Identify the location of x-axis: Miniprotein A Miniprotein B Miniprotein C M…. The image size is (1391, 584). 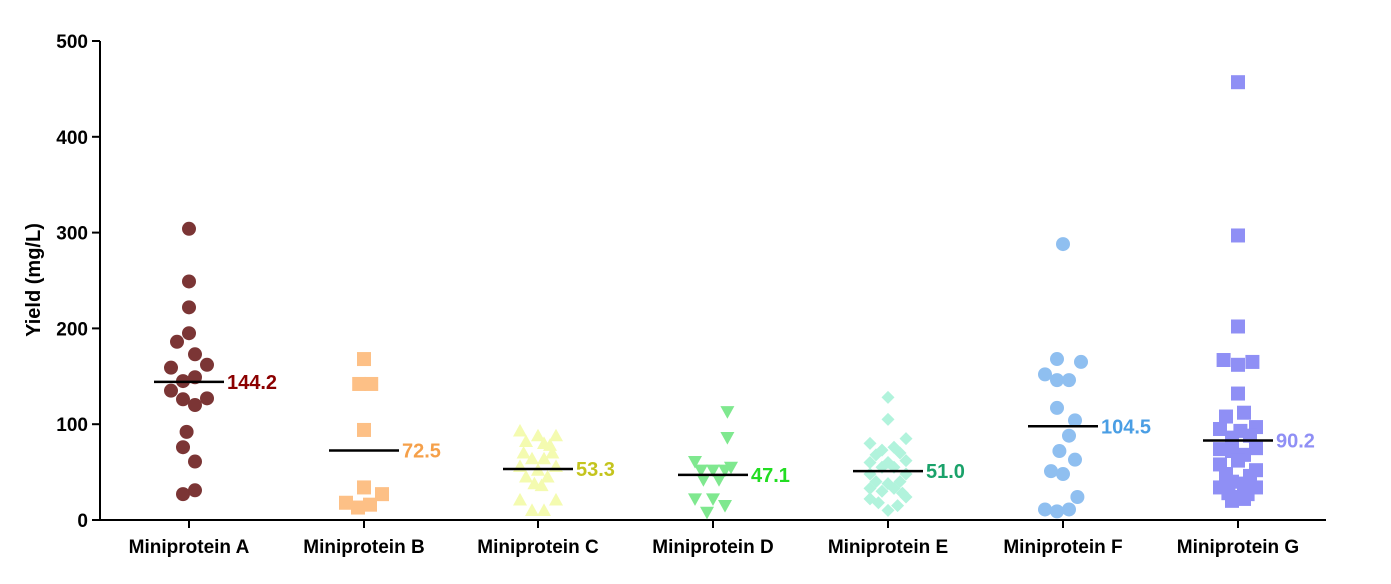
(713, 538).